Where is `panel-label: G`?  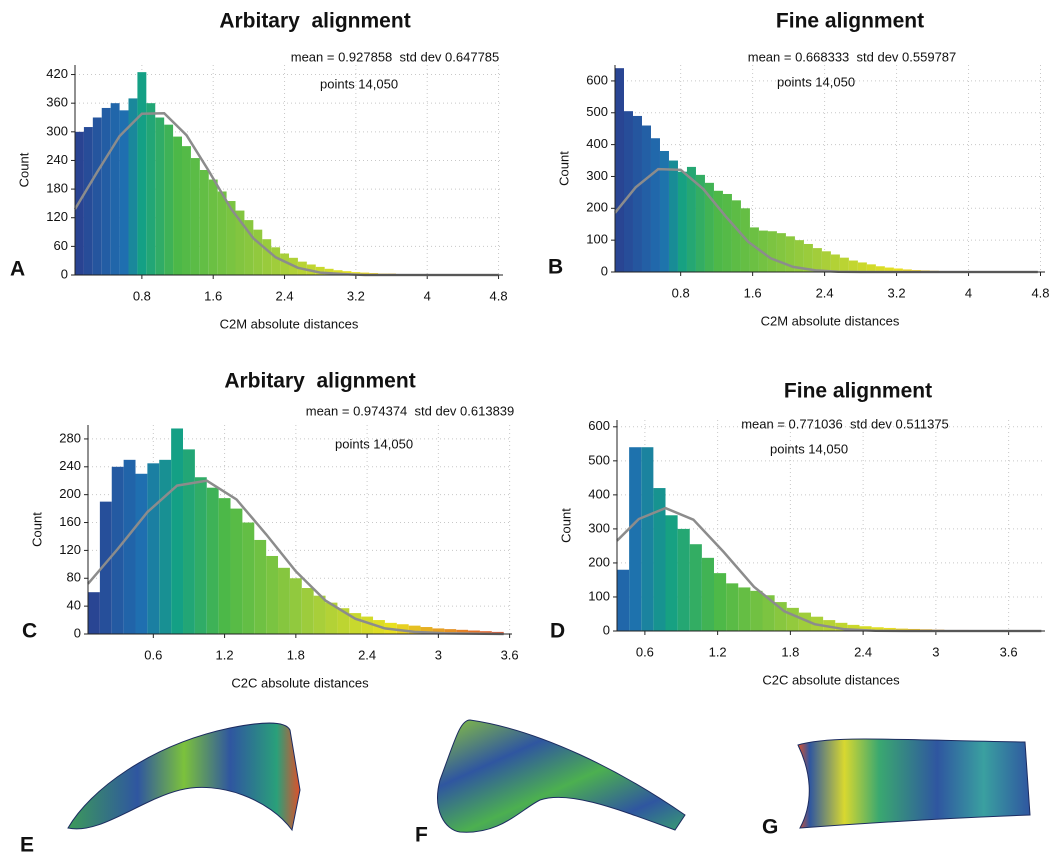
panel-label: G is located at coordinates (770, 827).